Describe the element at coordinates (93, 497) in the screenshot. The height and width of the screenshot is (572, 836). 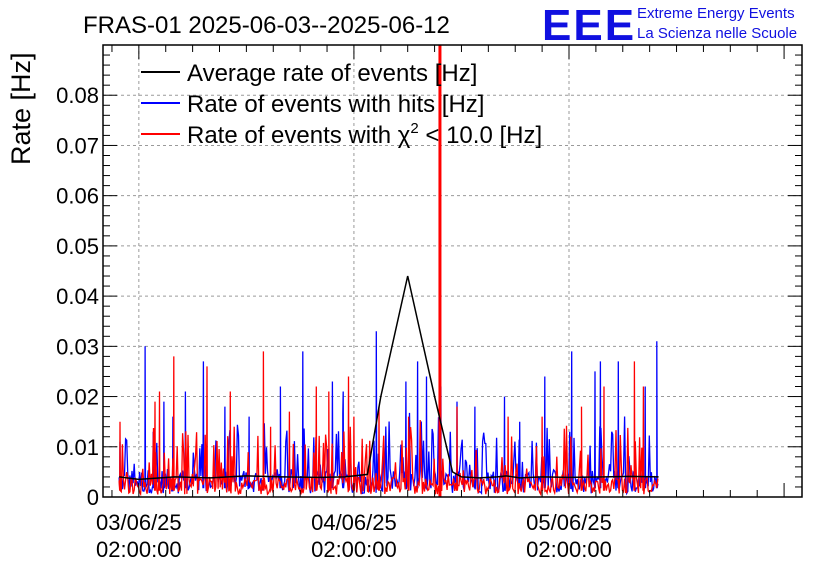
I see `y-tick-label: 0` at that location.